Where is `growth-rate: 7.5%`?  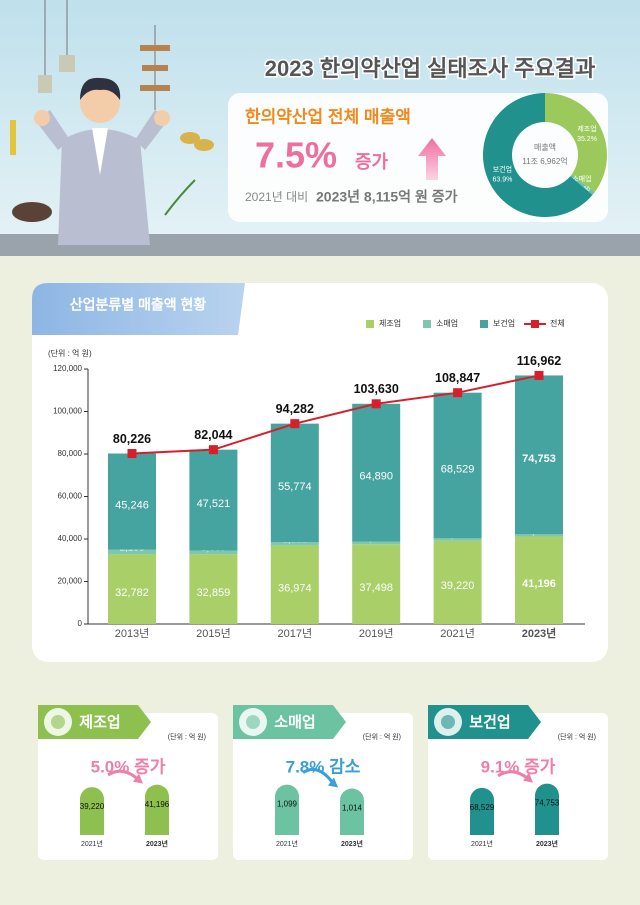
growth-rate: 7.5% is located at coordinates (296, 155).